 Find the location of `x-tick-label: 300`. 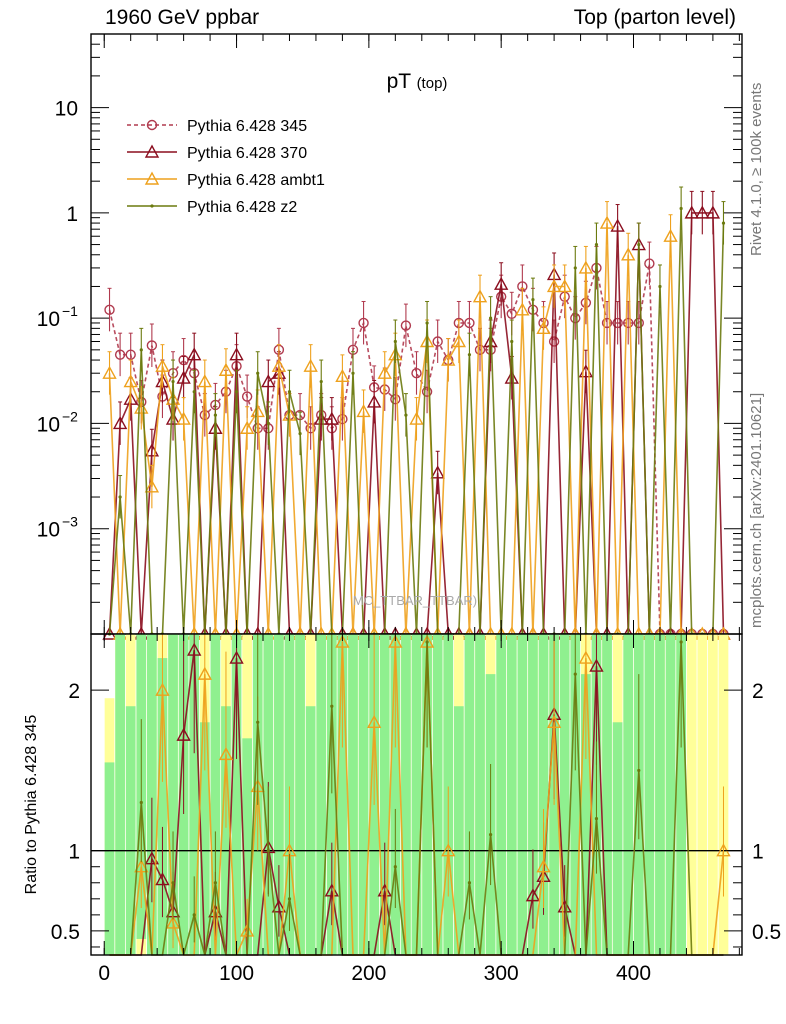

x-tick-label: 300 is located at coordinates (501, 973).